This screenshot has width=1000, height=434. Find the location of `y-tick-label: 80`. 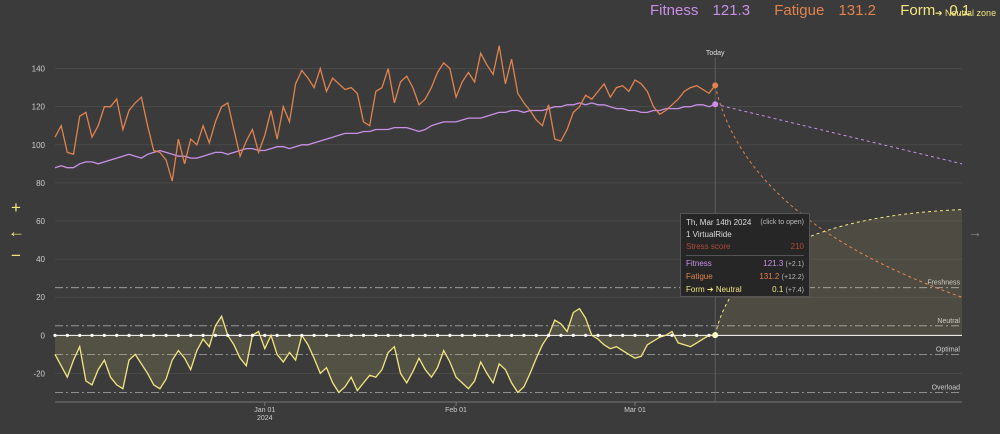

y-tick-label: 80 is located at coordinates (40, 183).